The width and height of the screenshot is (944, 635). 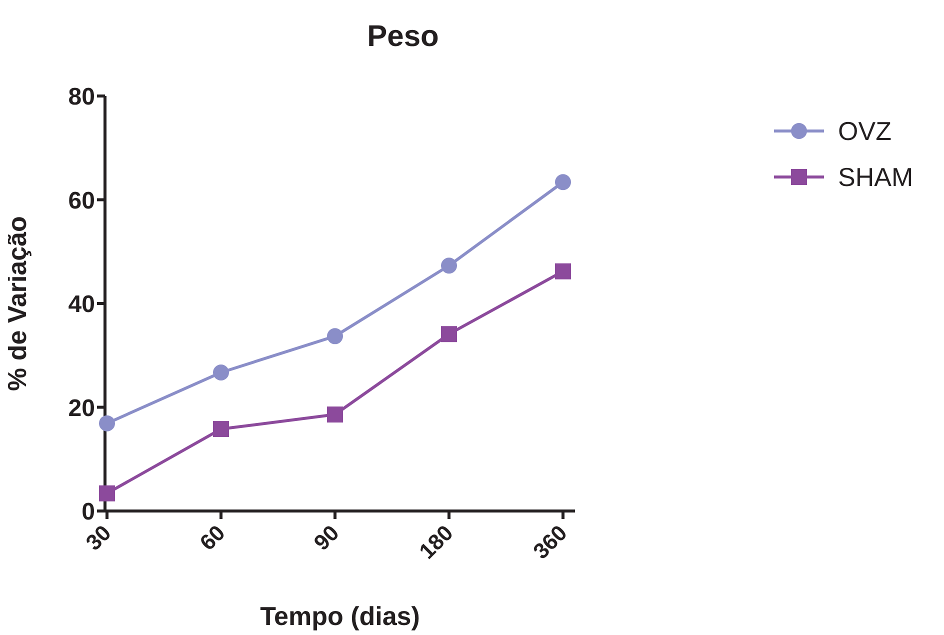 What do you see at coordinates (876, 177) in the screenshot?
I see `legend-label: SHAM` at bounding box center [876, 177].